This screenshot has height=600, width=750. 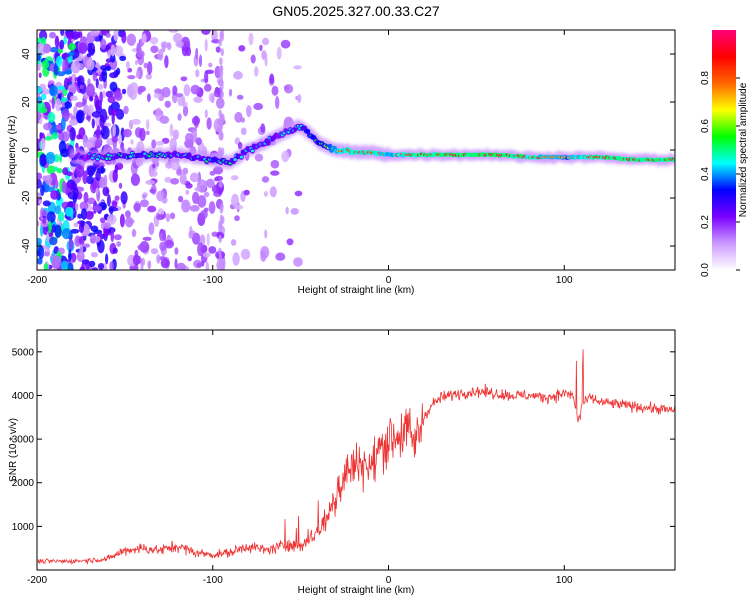 What do you see at coordinates (356, 590) in the screenshot?
I see `snr-x-label: Height of straight line (km)` at bounding box center [356, 590].